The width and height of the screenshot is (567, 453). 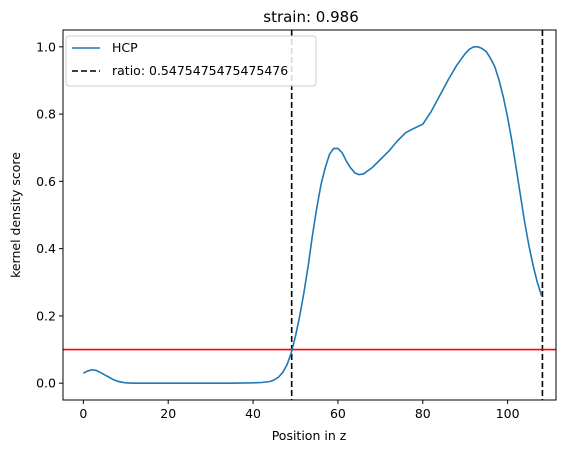 What do you see at coordinates (168, 413) in the screenshot?
I see `x-tick-label: 20` at bounding box center [168, 413].